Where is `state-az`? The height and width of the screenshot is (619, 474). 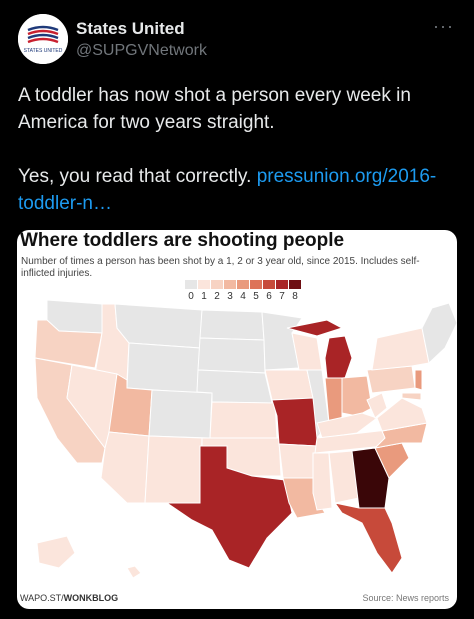
state-az is located at coordinates (125, 467).